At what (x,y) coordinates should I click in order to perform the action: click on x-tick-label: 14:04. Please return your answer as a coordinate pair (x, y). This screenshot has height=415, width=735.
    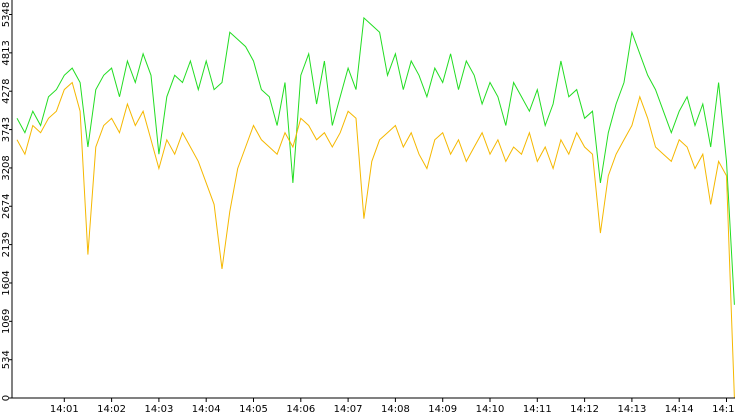
    Looking at the image, I should click on (206, 409).